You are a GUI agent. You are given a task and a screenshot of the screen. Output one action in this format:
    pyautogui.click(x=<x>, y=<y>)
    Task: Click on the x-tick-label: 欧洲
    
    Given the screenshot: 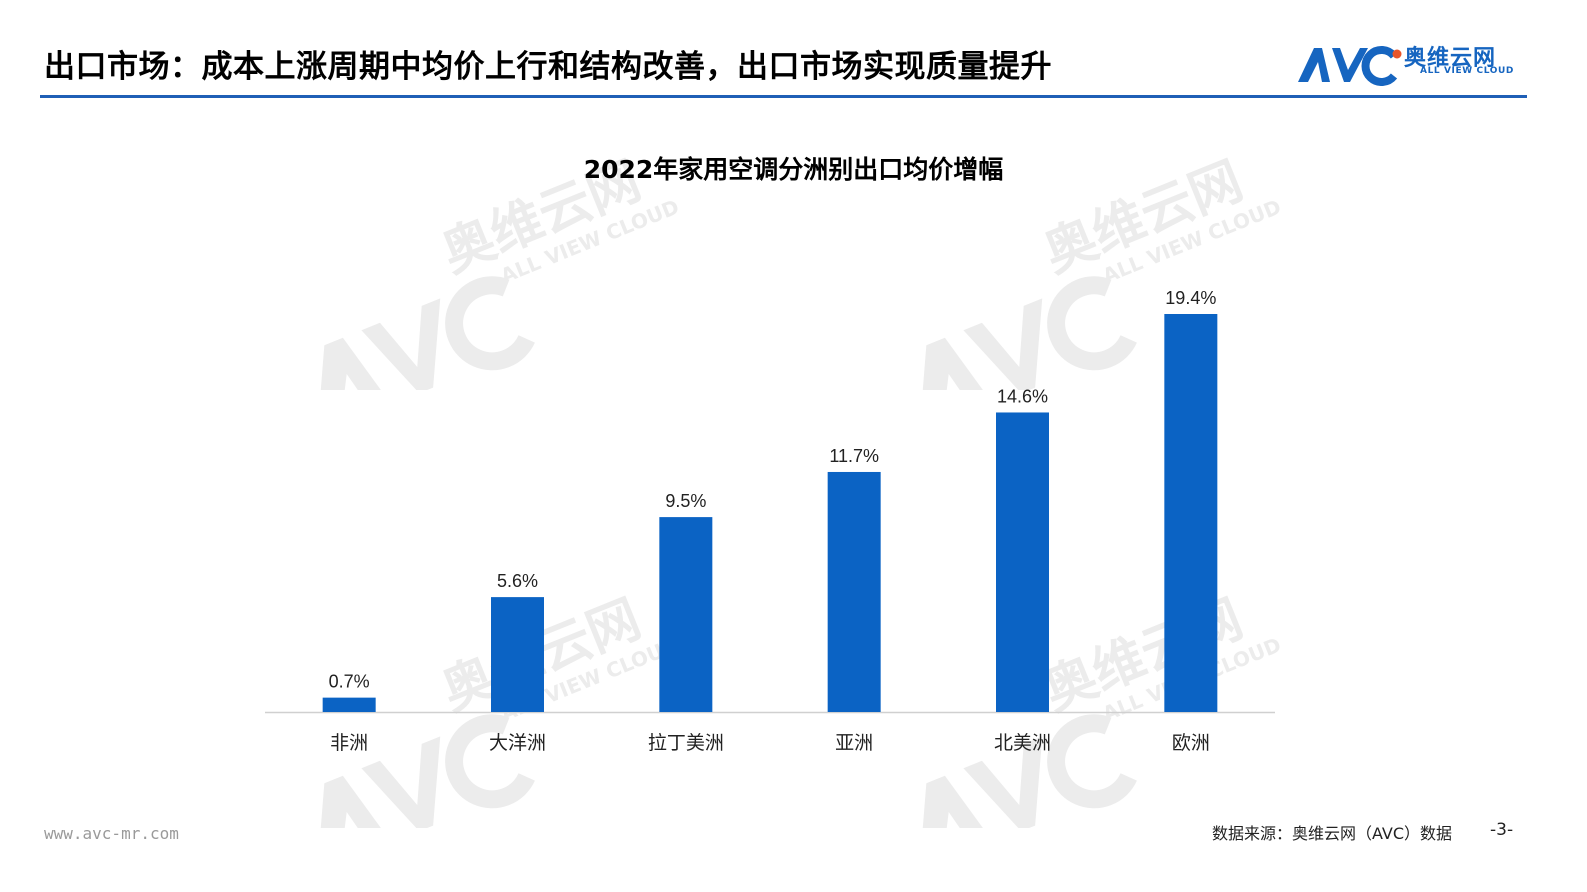 What is the action you would take?
    pyautogui.click(x=1191, y=743)
    